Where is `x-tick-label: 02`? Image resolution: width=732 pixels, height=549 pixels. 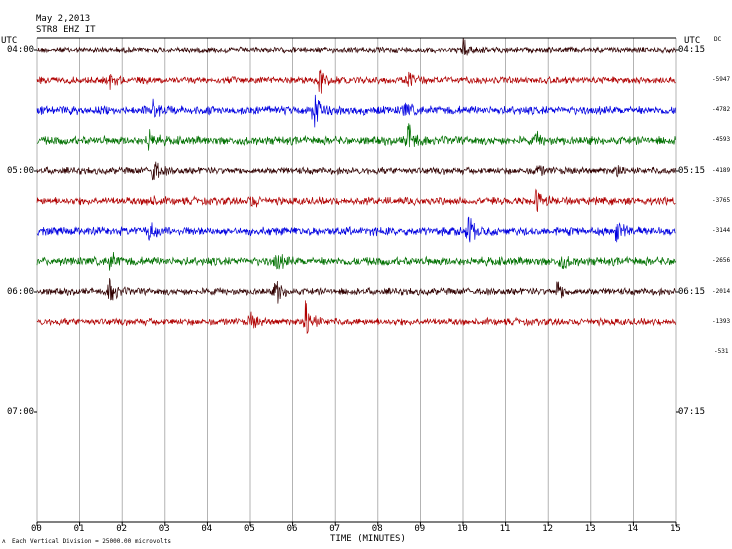 x-tick-label: 02 is located at coordinates (122, 529).